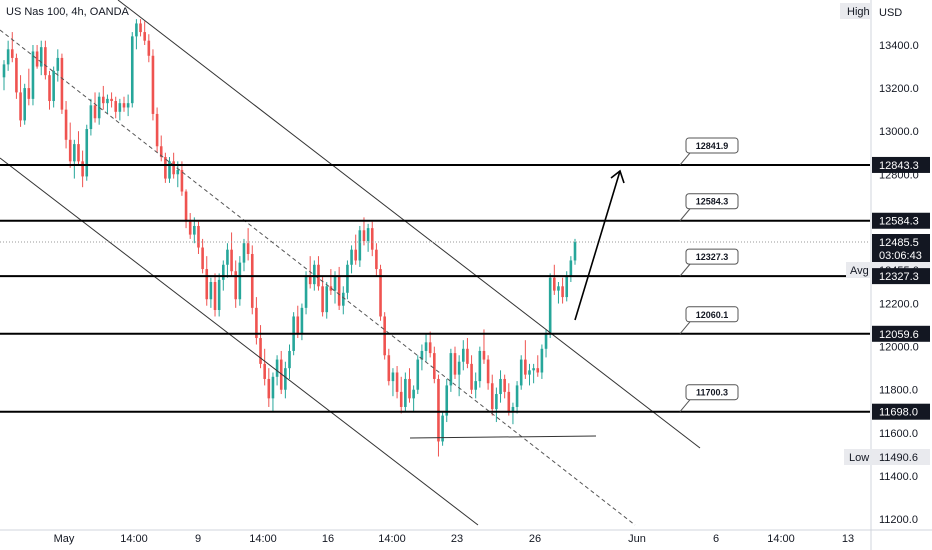 The image size is (932, 550). I want to click on y-tick-0: 13400.0, so click(899, 46).